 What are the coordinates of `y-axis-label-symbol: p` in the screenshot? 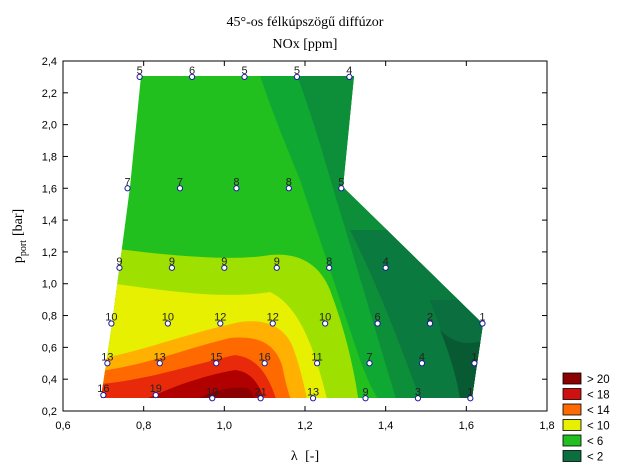 It's located at (18, 259).